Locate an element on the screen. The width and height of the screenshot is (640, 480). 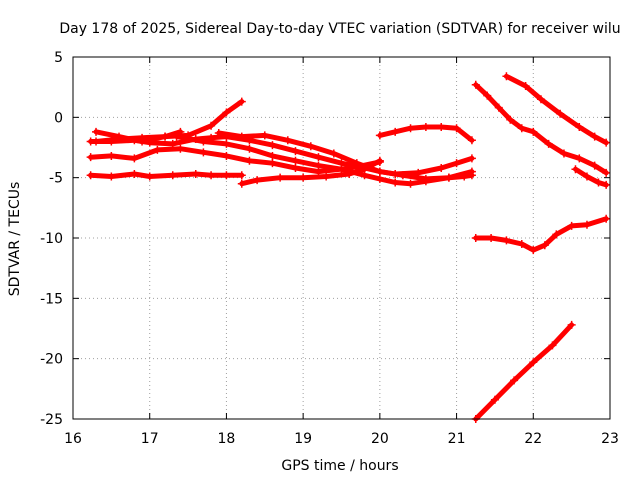
y-tick-label: -15 is located at coordinates (51, 299).